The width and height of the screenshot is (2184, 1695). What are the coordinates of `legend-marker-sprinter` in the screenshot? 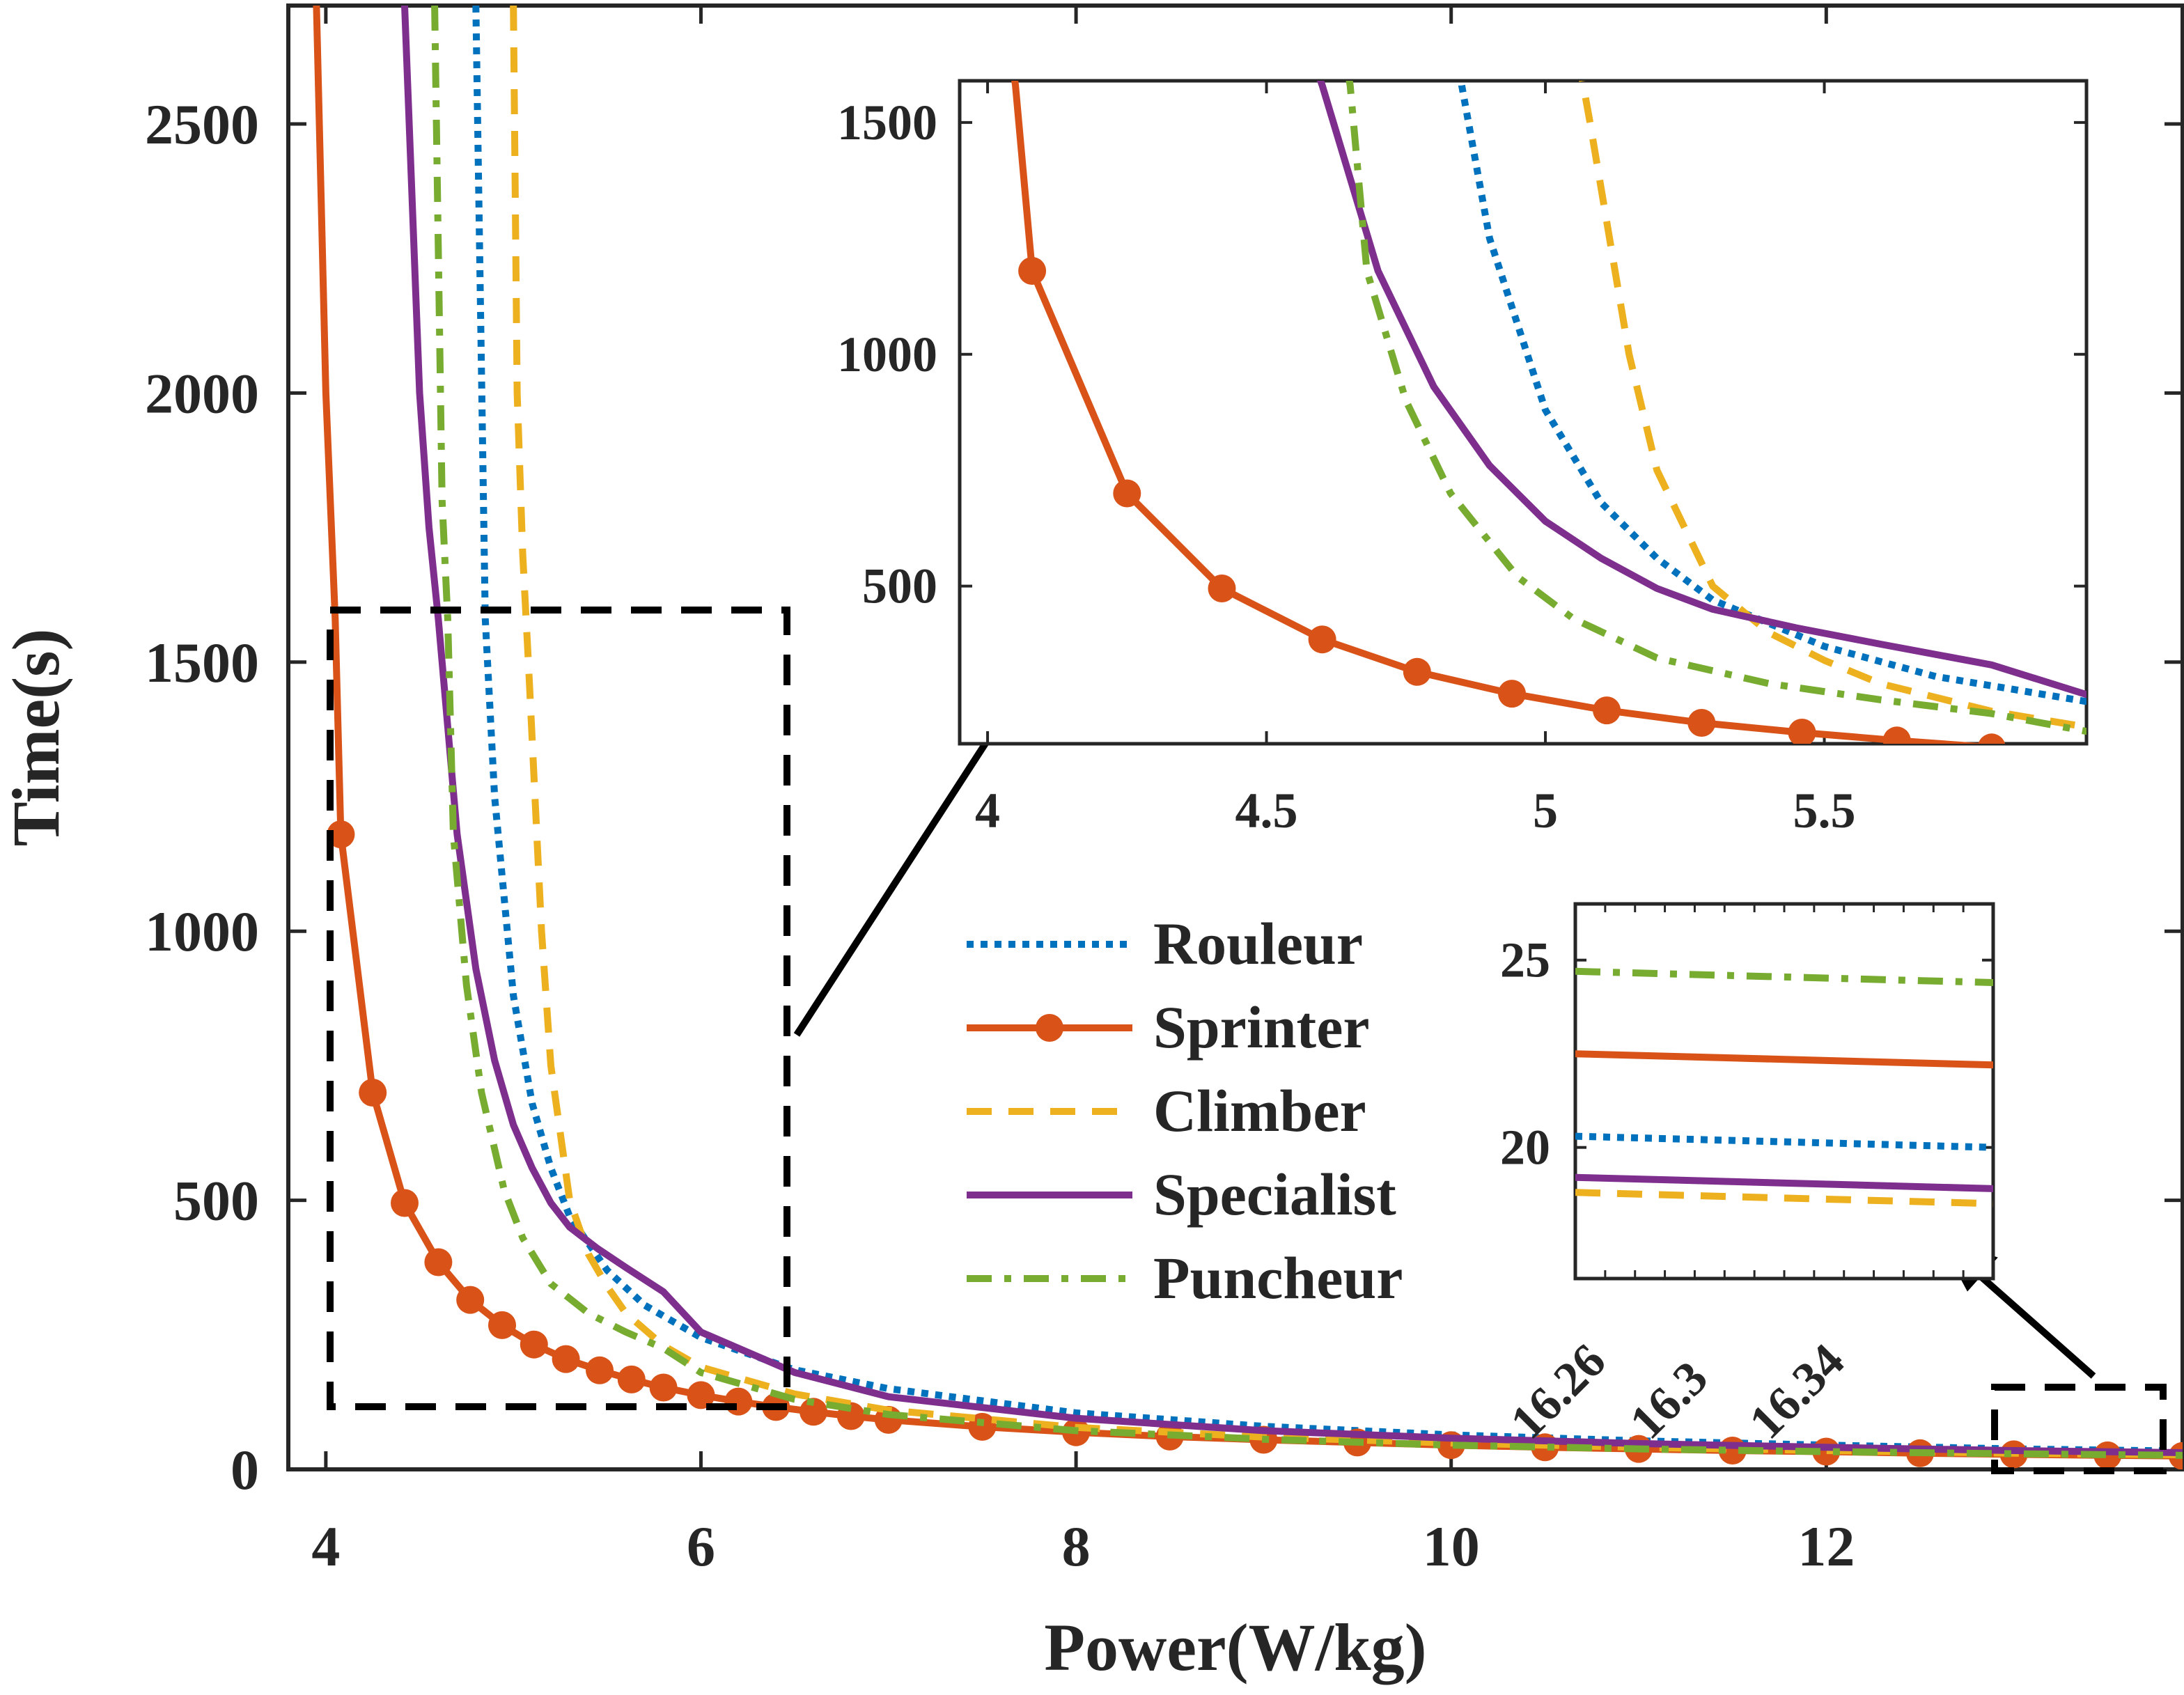 It's located at (1049, 1028).